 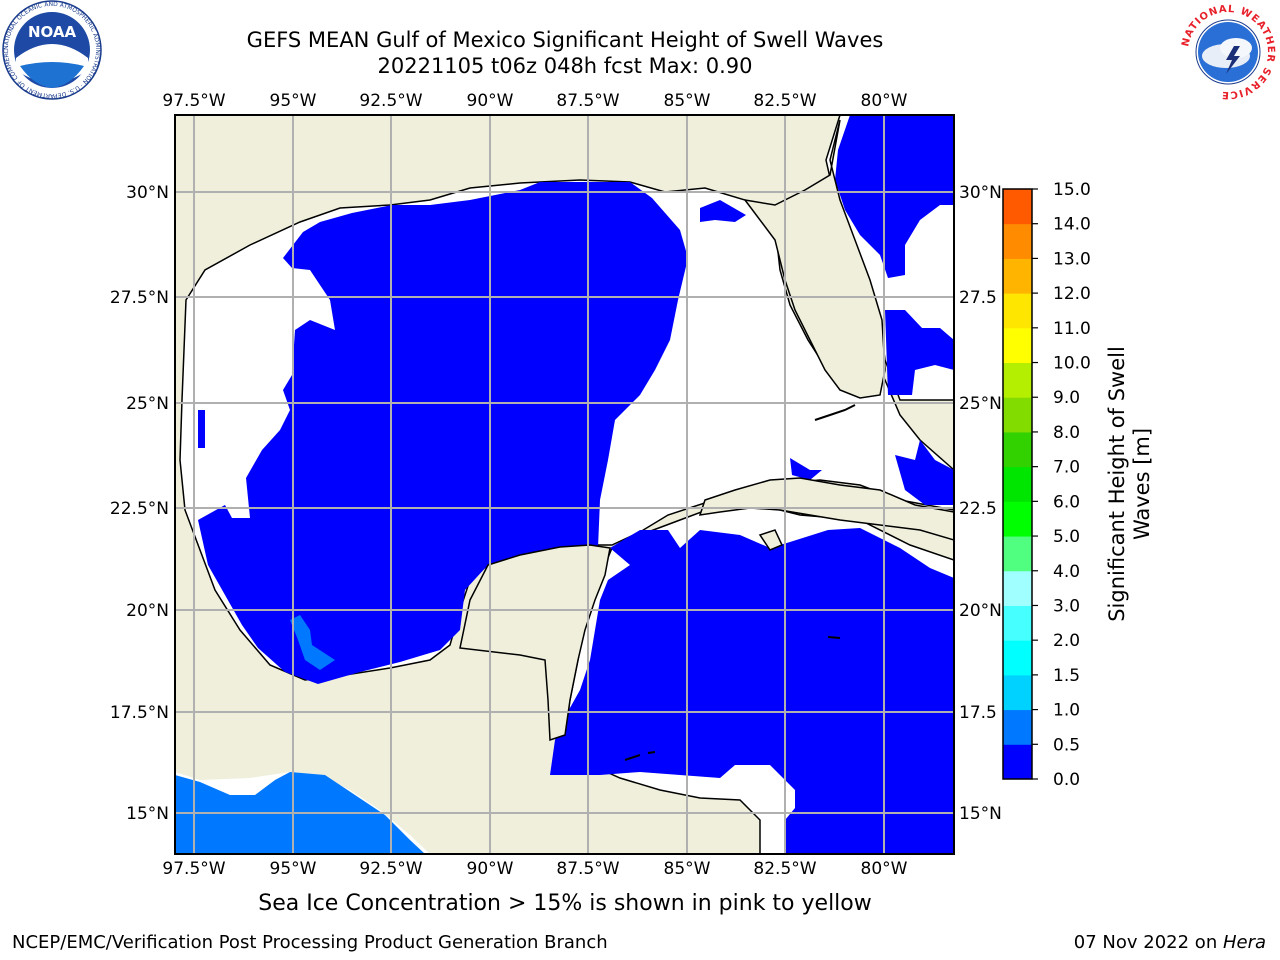 I want to click on lon-label-bottom: 90°W, so click(x=490, y=869).